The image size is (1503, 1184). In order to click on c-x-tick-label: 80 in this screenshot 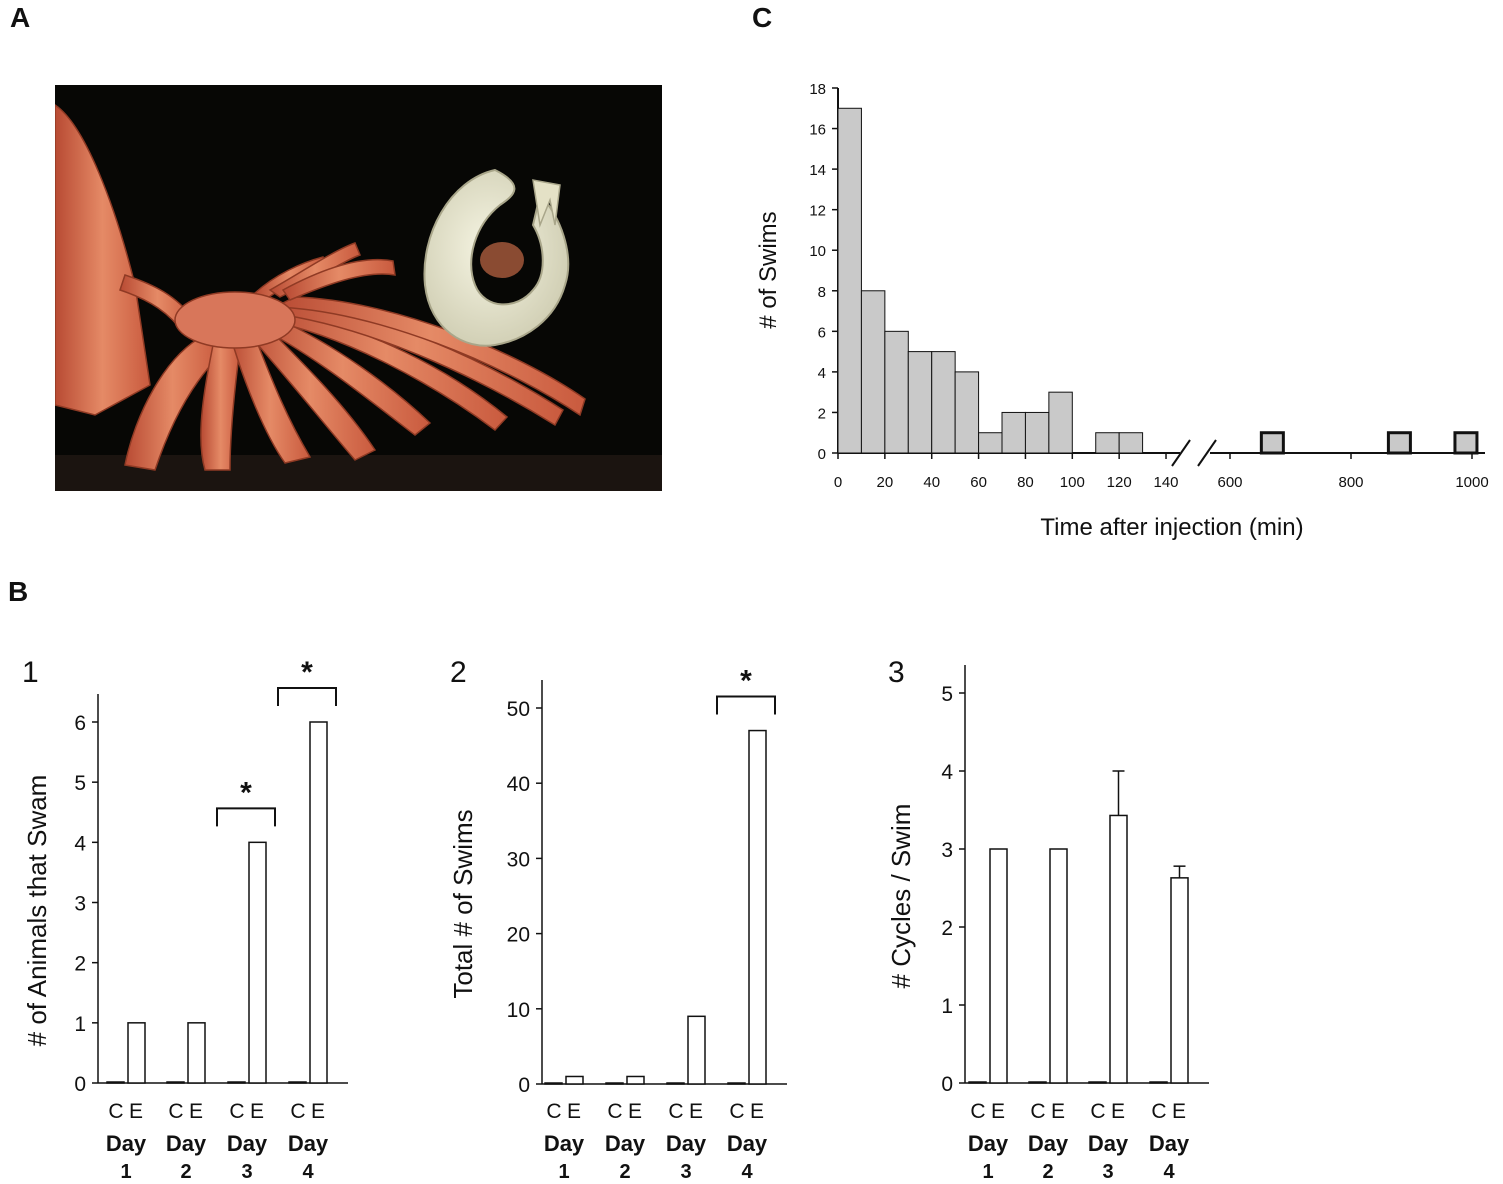, I will do `click(1025, 482)`.